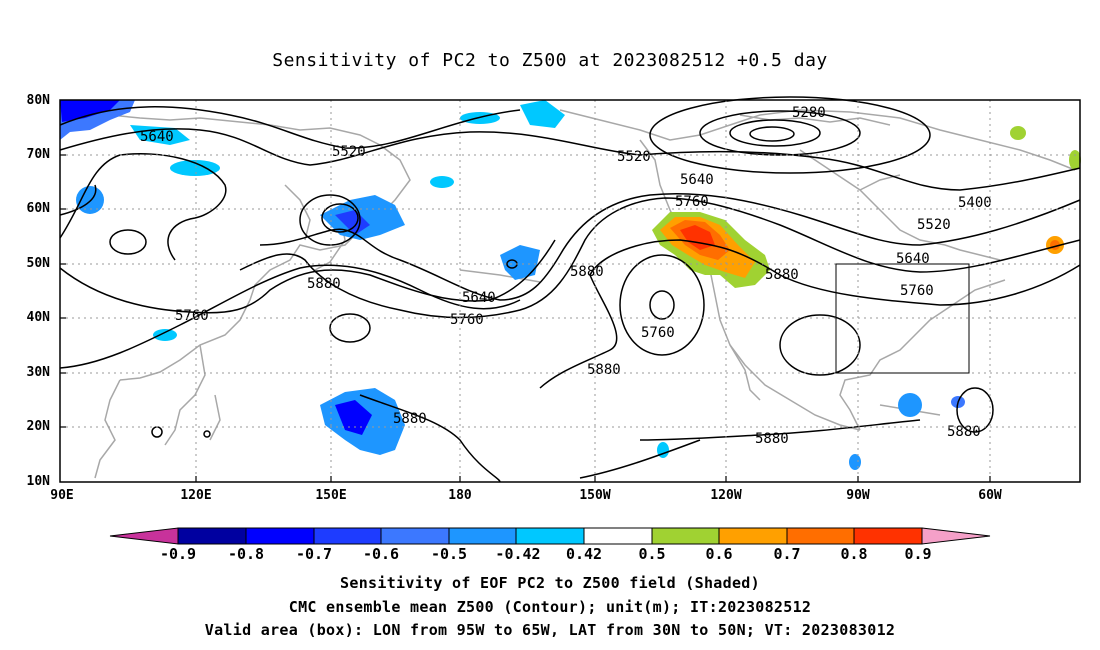 This screenshot has width=1100, height=650. Describe the element at coordinates (314, 554) in the screenshot. I see `colorbar-label: -0.7` at that location.